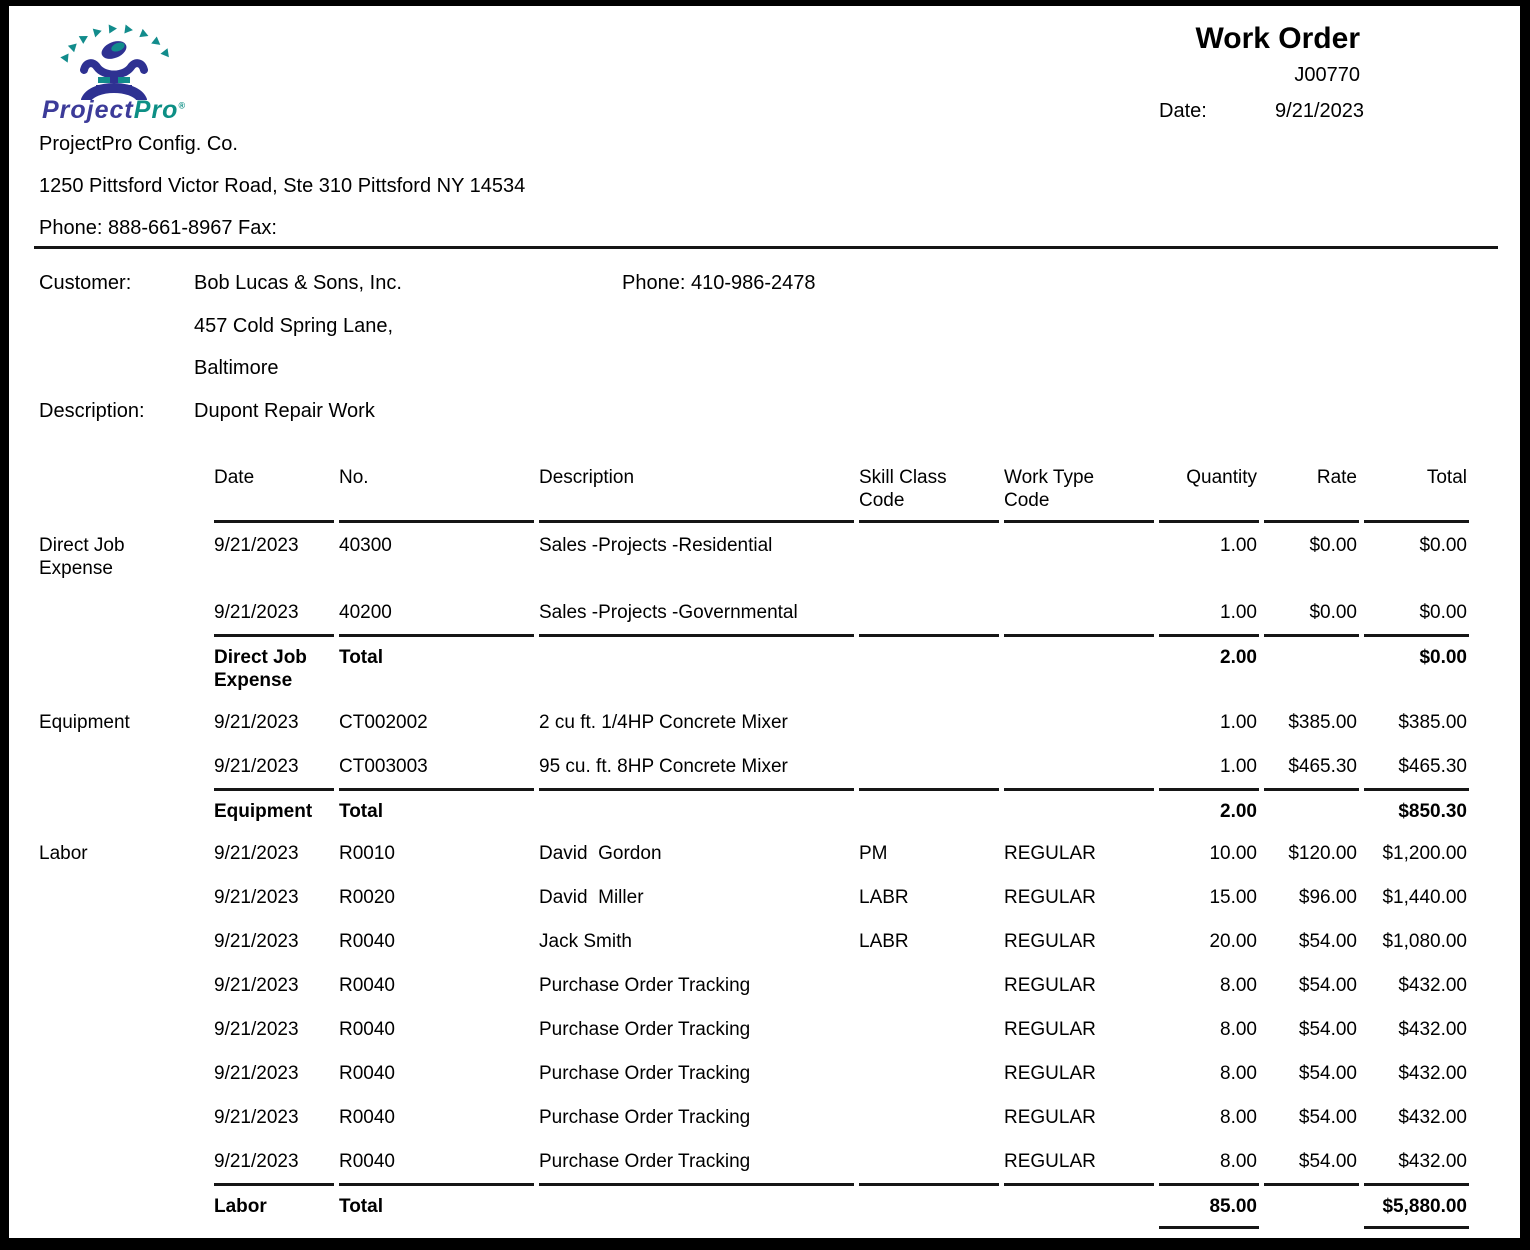 The image size is (1530, 1250). What do you see at coordinates (367, 897) in the screenshot?
I see `cell-no: R0020` at bounding box center [367, 897].